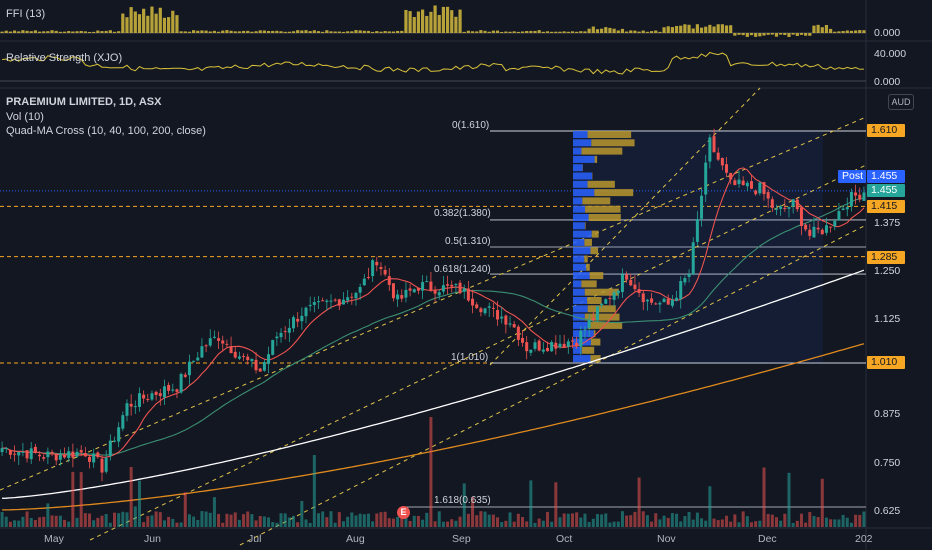 This screenshot has height=550, width=932. Describe the element at coordinates (106, 131) in the screenshot. I see `ma-indicator-label: Quad-MA Cross (10, 40, 100, 200, close)` at that location.